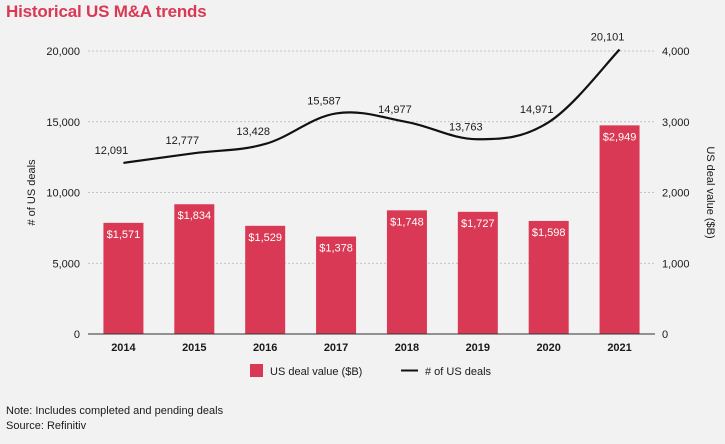  I want to click on x-tick-label: 2018, so click(407, 348).